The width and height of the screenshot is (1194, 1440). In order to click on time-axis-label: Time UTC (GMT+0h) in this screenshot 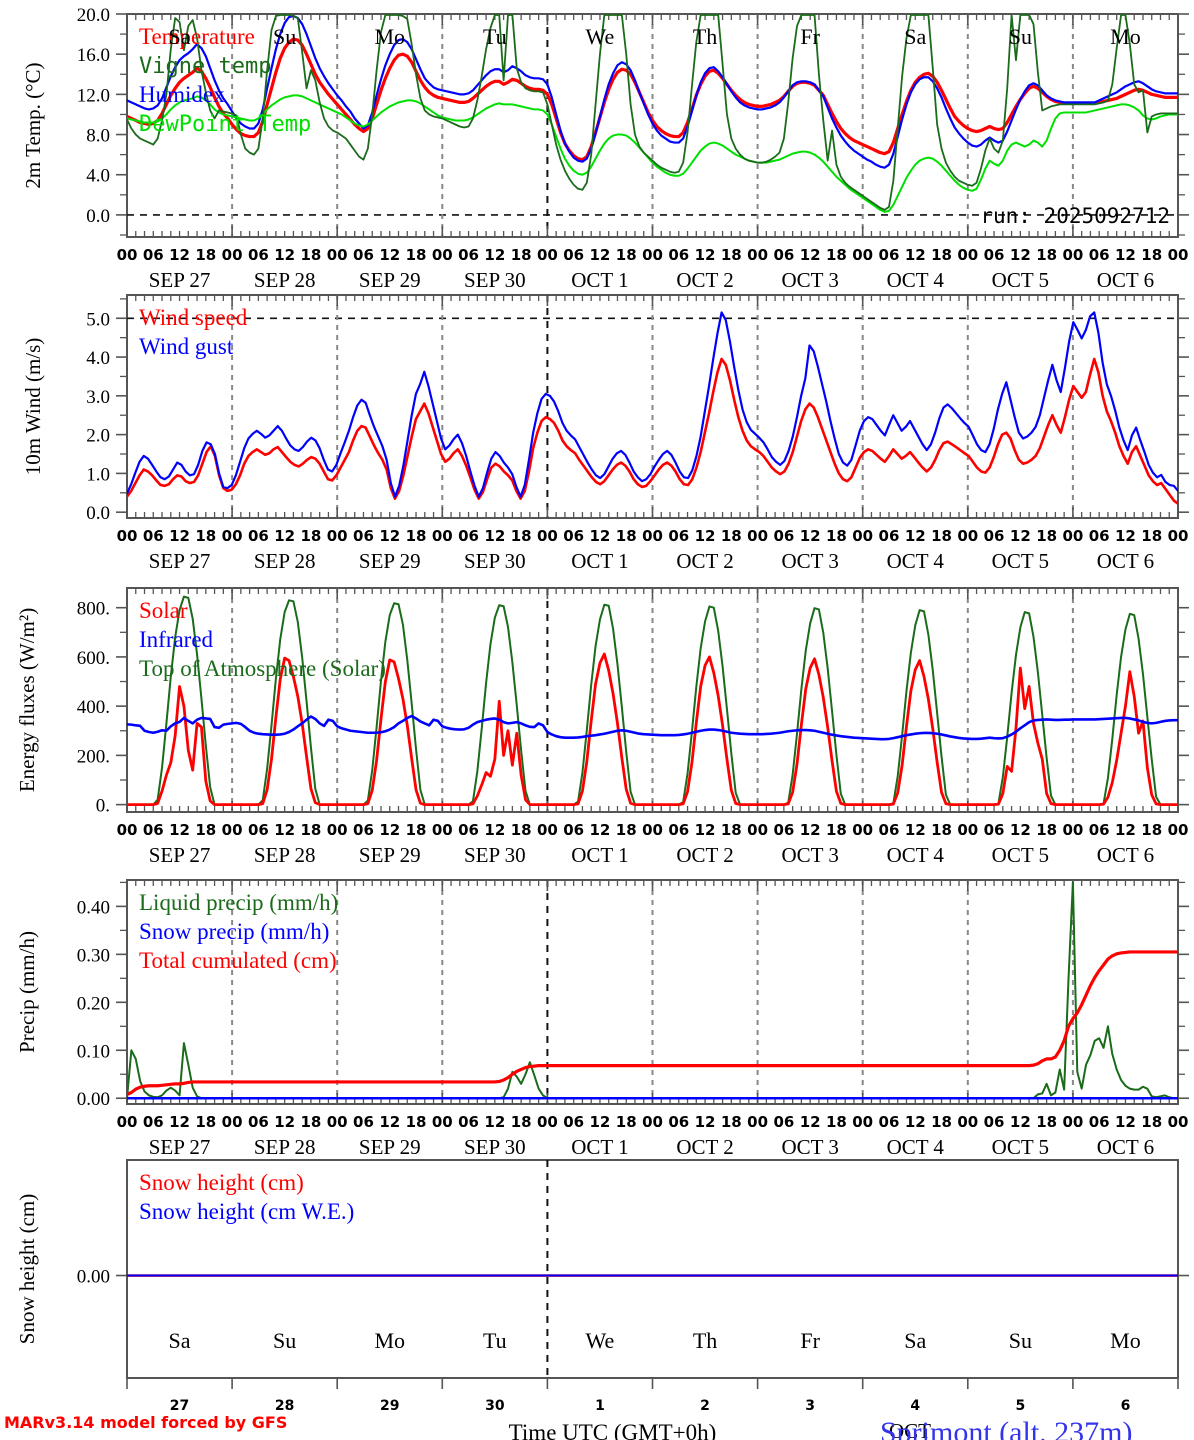, I will do `click(613, 1430)`.